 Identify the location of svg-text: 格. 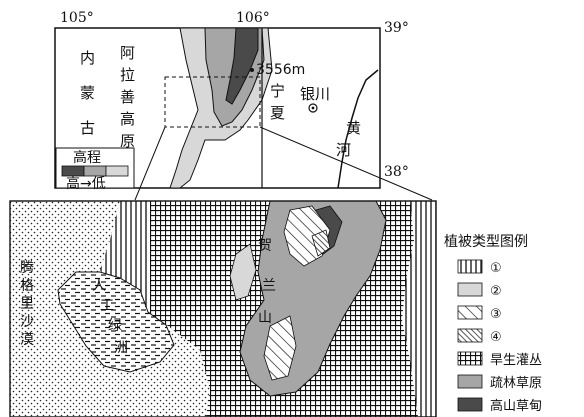
(27, 286).